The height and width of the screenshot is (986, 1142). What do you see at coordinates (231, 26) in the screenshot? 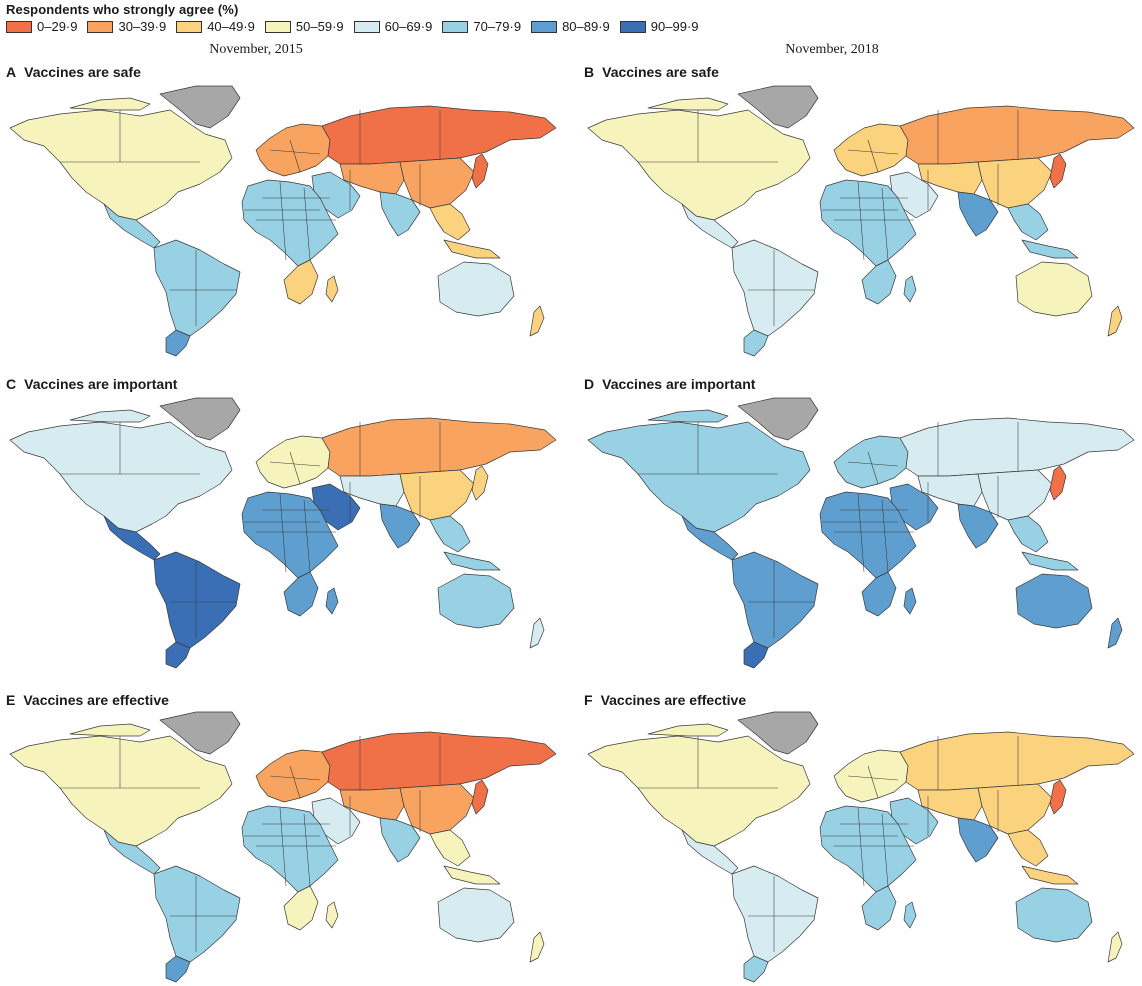
I see `legend-label: 40–49·9` at bounding box center [231, 26].